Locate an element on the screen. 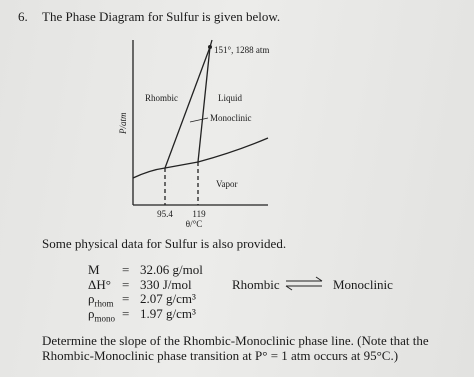 The height and width of the screenshot is (377, 474). symbol: ρmono is located at coordinates (101, 315).